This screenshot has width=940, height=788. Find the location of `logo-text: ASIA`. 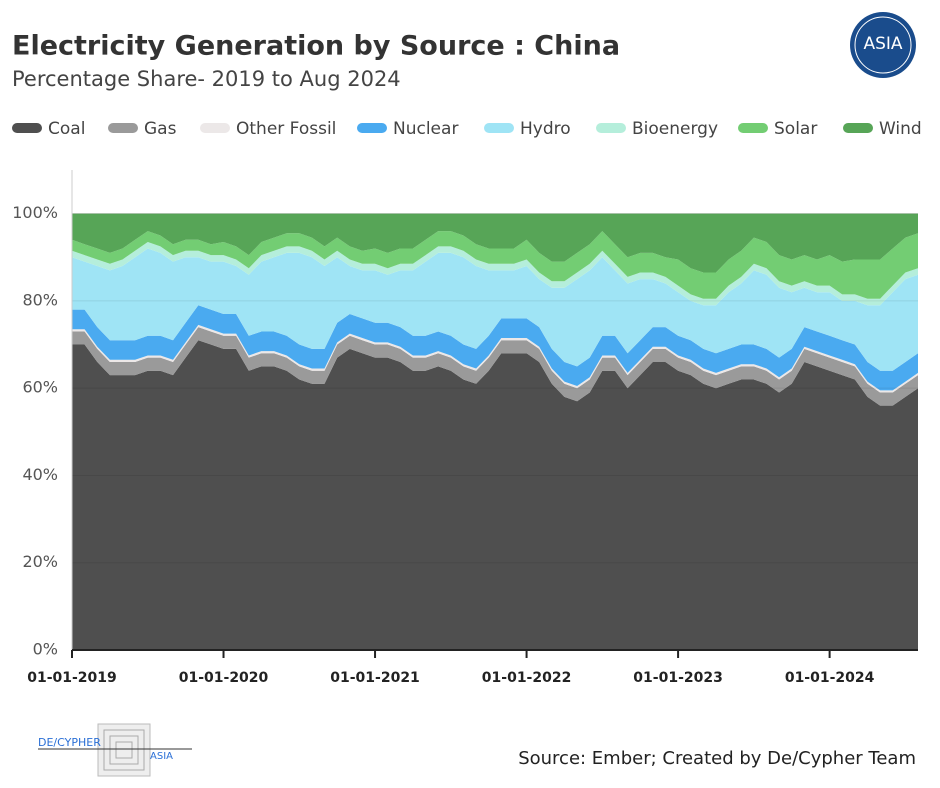

logo-text: ASIA is located at coordinates (882, 44).